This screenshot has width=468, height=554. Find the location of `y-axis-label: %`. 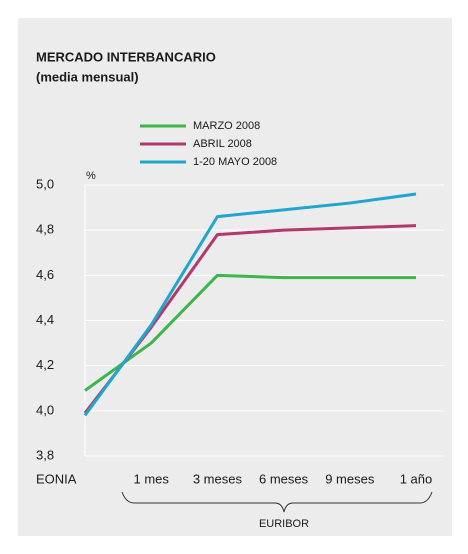

y-axis-label: % is located at coordinates (91, 176).